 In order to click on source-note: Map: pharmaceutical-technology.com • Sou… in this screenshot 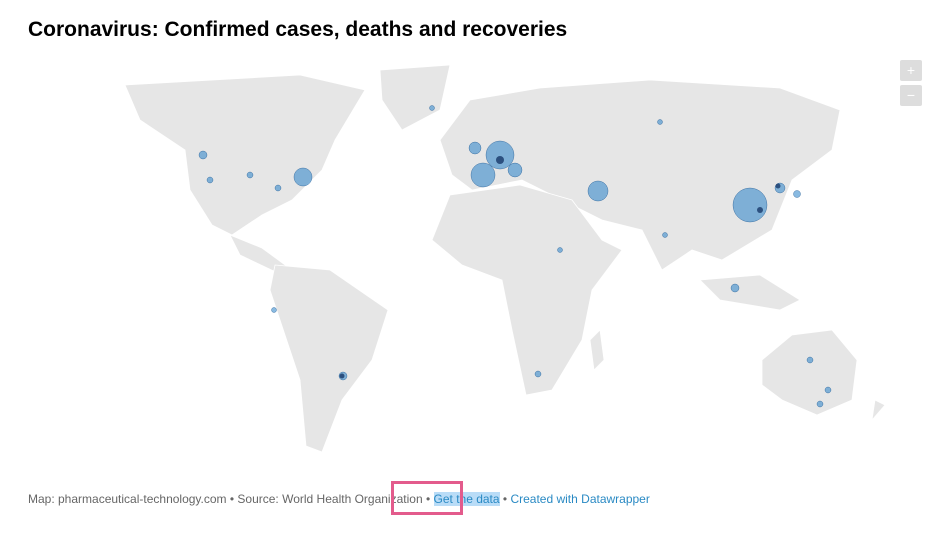, I will do `click(225, 499)`.